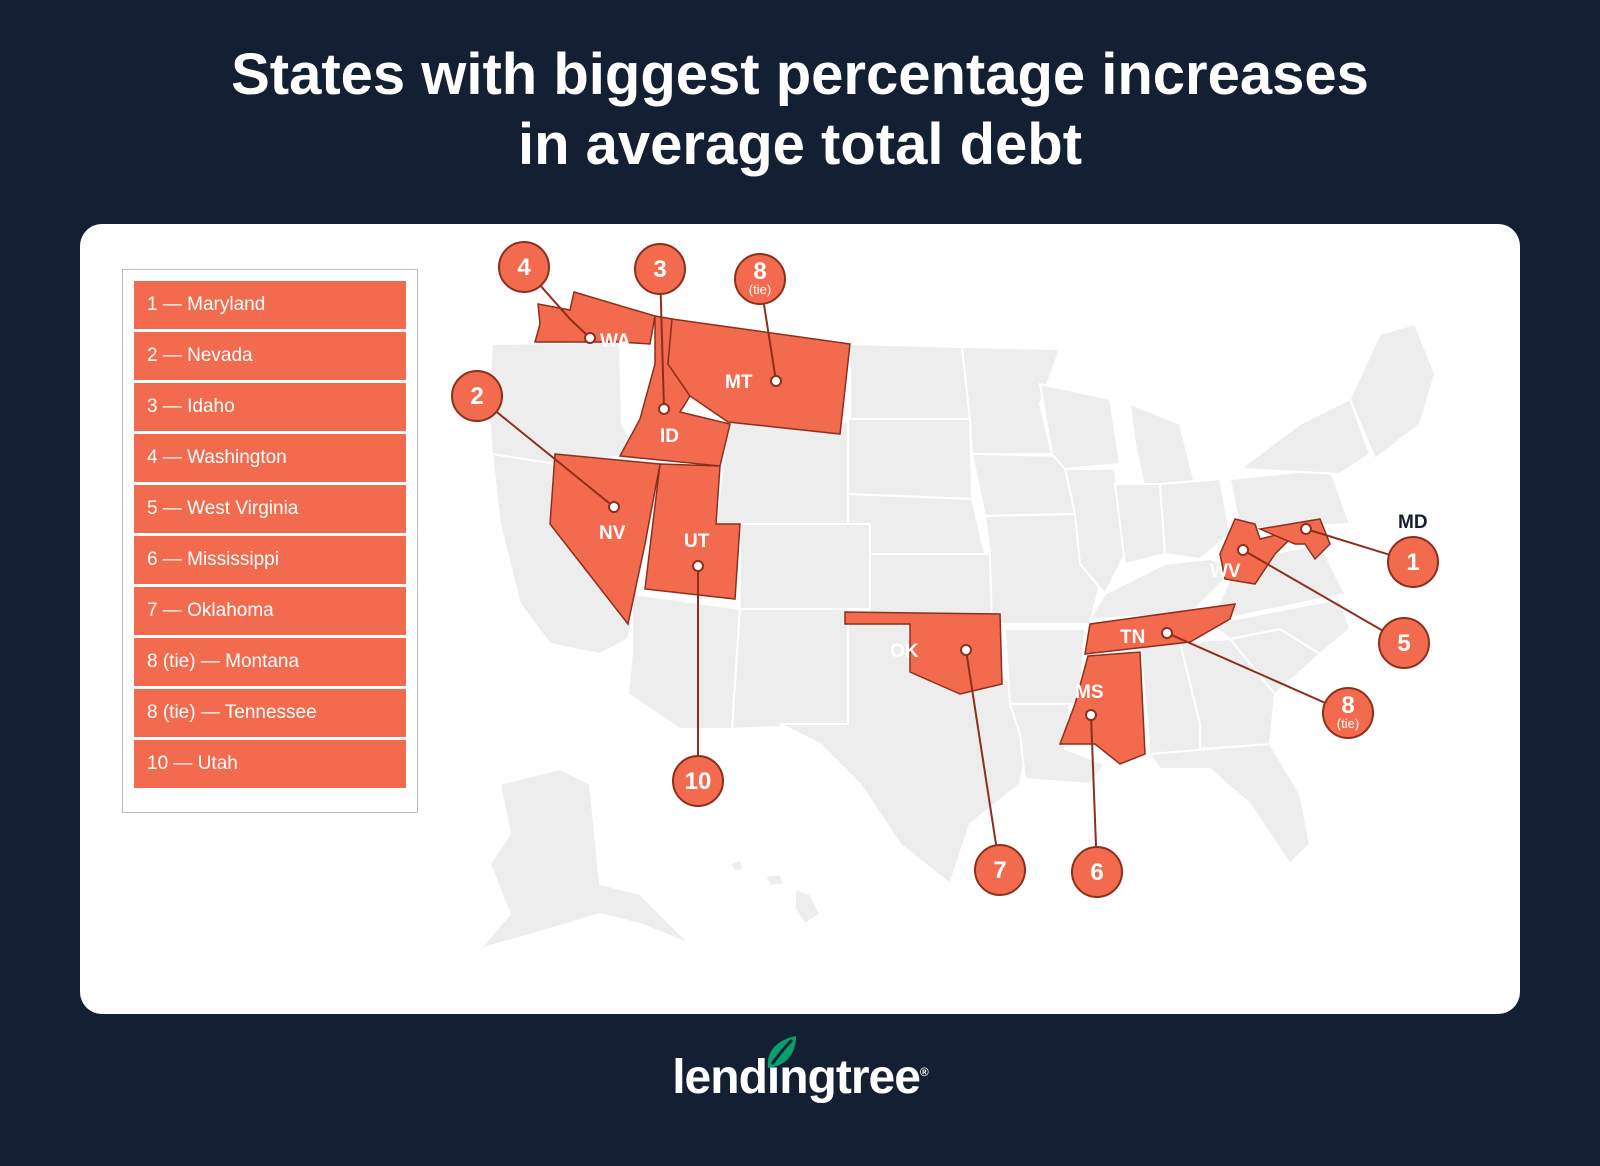 The width and height of the screenshot is (1600, 1166). I want to click on logo-wordmark: lendingtree®, so click(800, 1070).